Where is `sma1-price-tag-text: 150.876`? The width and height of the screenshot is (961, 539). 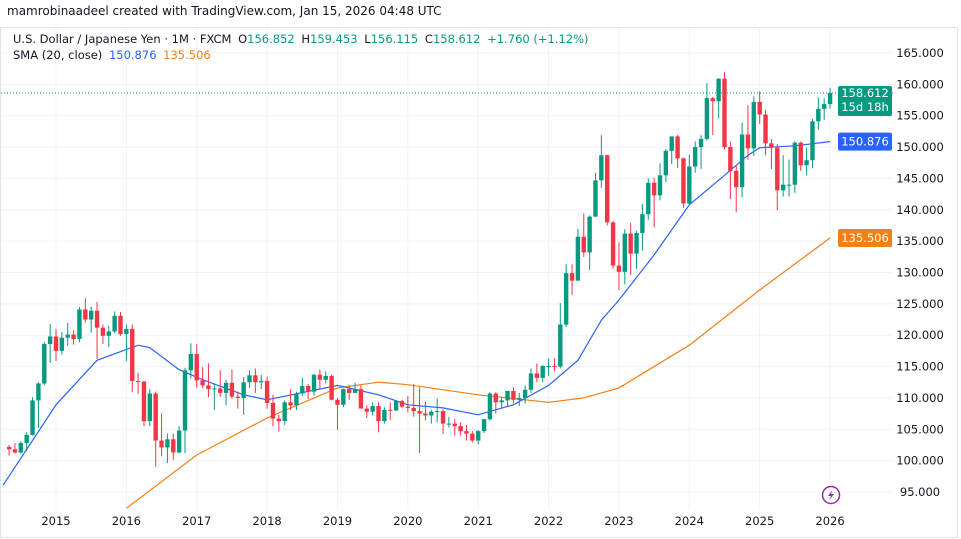 sma1-price-tag-text: 150.876 is located at coordinates (865, 142).